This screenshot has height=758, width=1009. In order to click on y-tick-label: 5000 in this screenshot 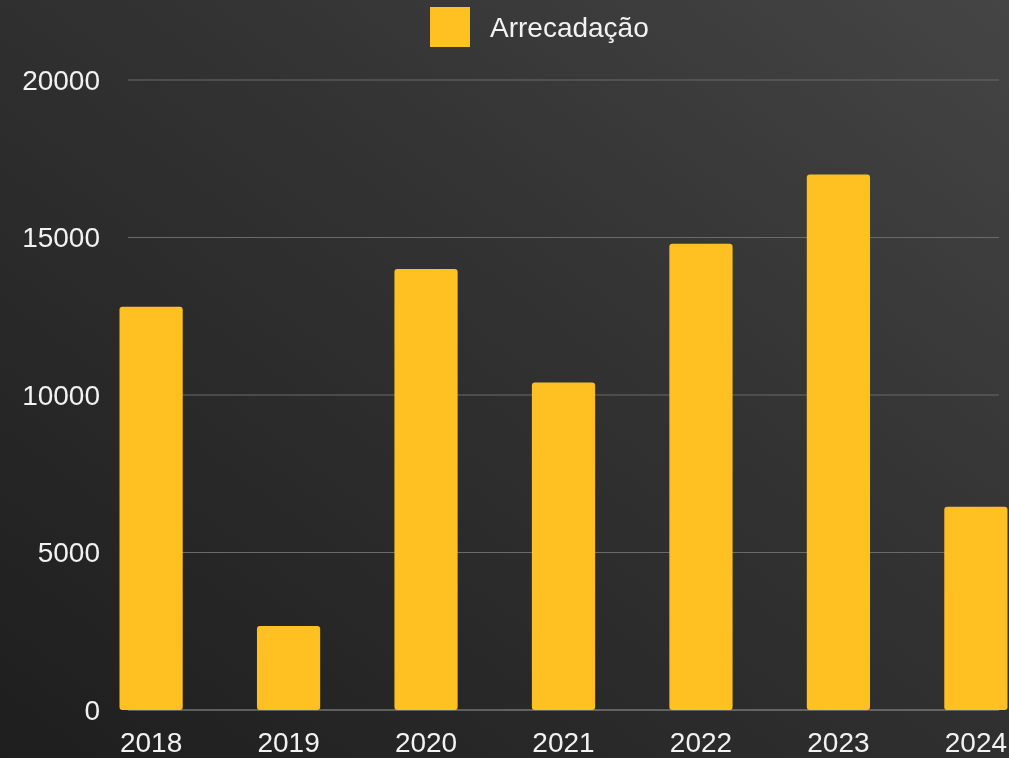, I will do `click(68, 553)`.